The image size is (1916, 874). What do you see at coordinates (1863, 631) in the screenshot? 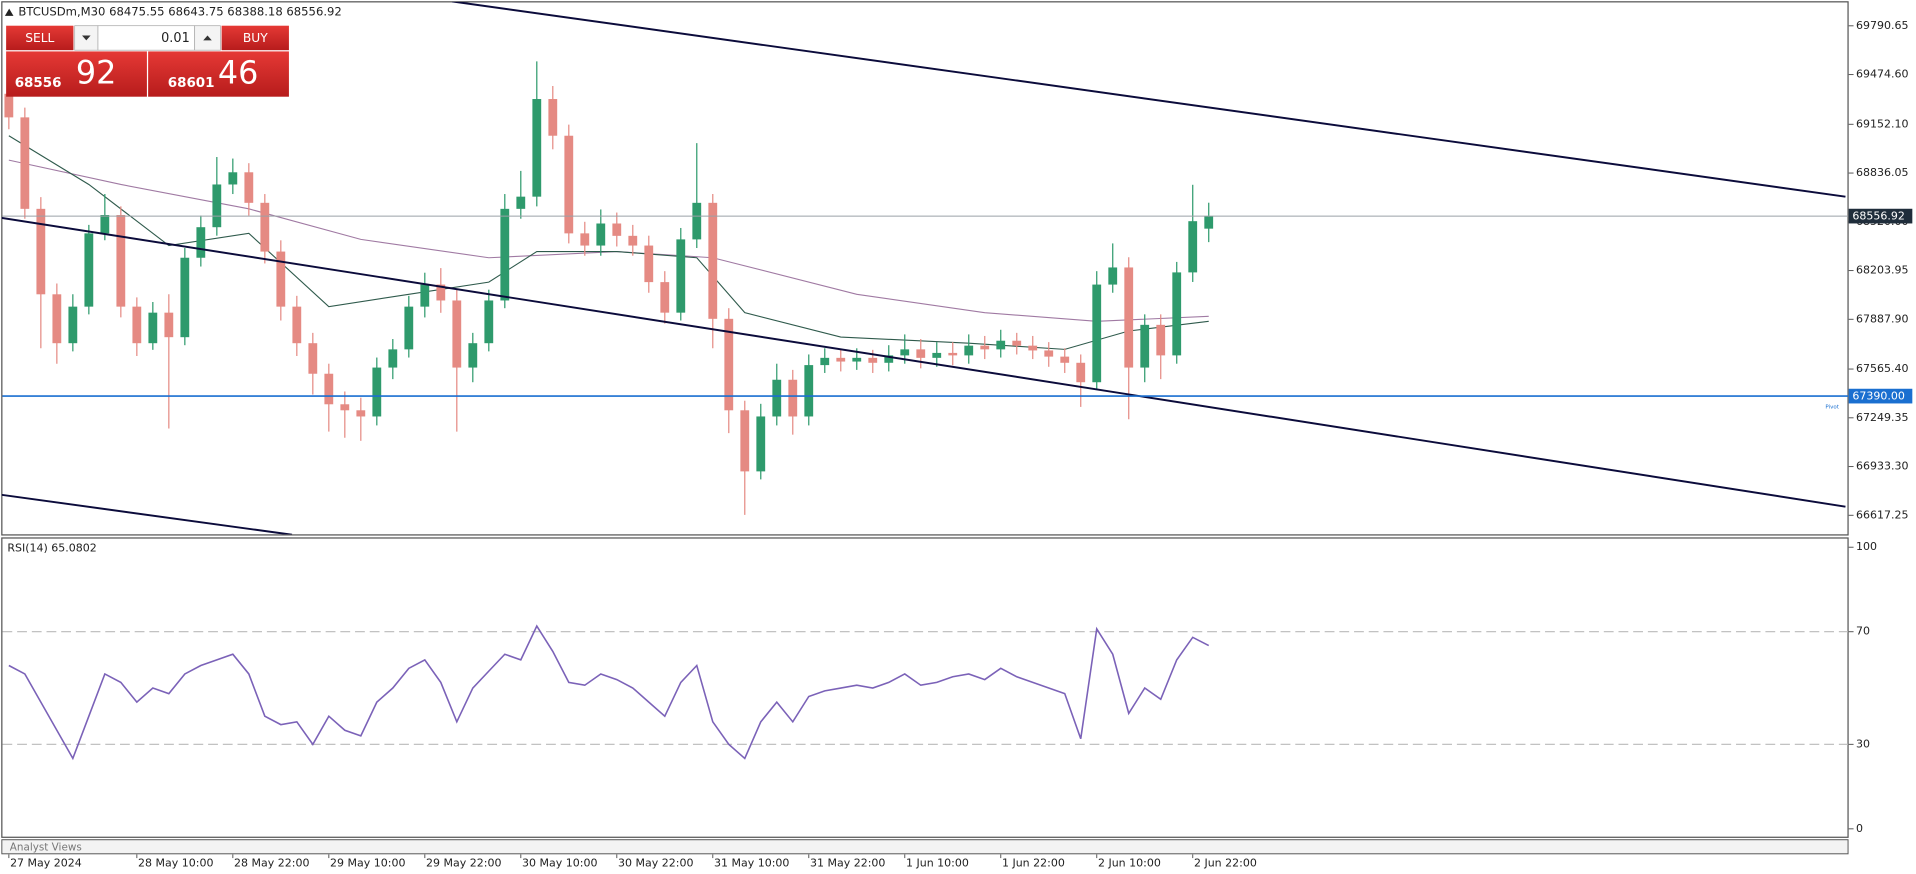
I see `y-tick-label: 70` at bounding box center [1863, 631].